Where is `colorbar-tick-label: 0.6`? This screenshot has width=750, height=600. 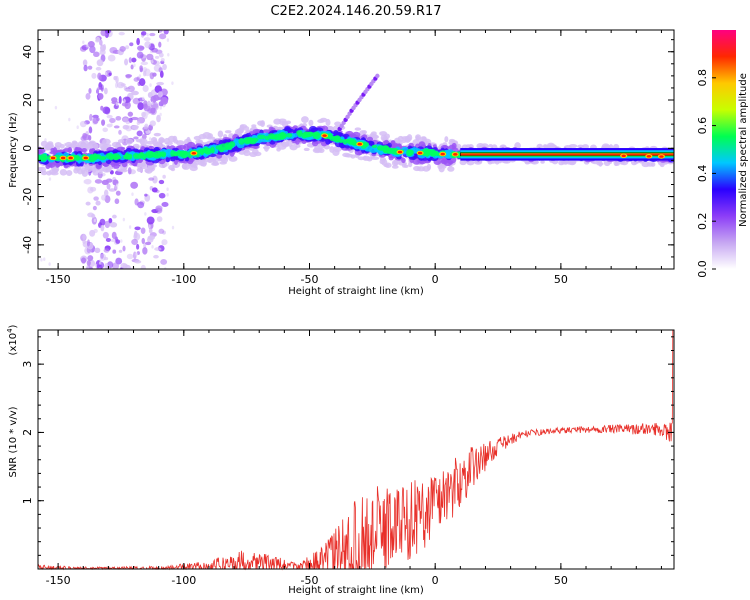 colorbar-tick-label: 0.6 is located at coordinates (702, 126).